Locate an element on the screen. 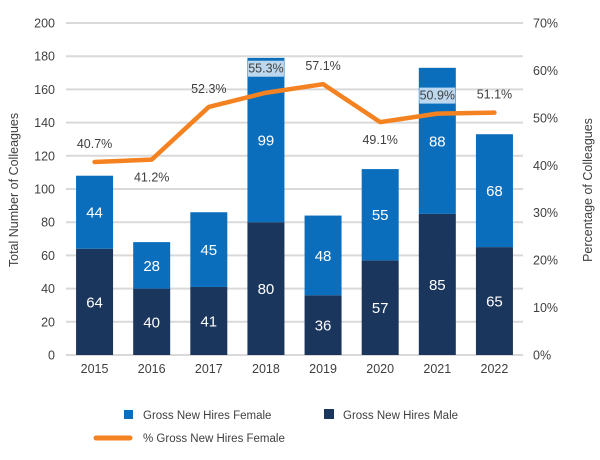 The height and width of the screenshot is (460, 600). bar-label-male: 64 is located at coordinates (94, 302).